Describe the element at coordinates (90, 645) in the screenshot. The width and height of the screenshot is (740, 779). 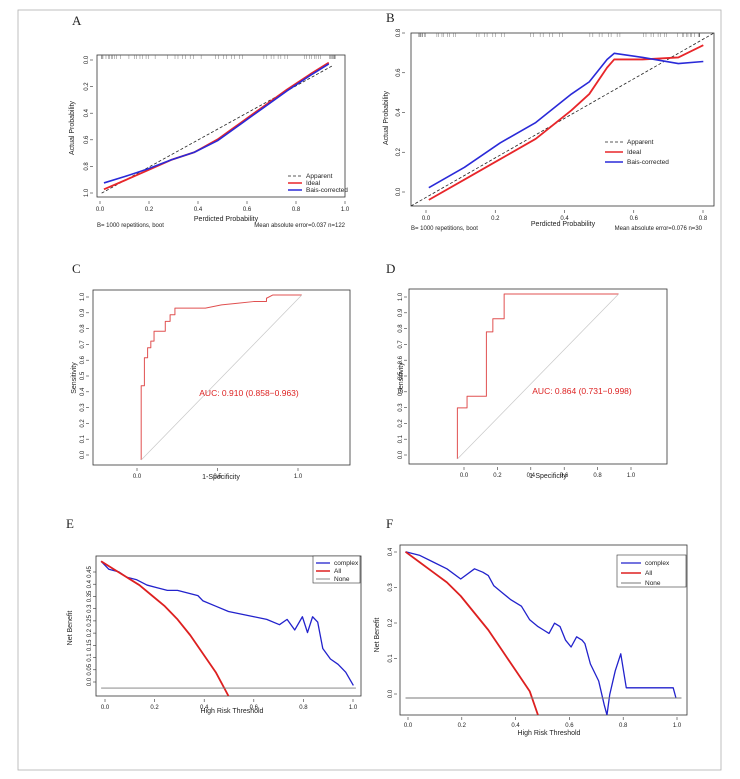
I see `y-tick-label: 0.15` at that location.